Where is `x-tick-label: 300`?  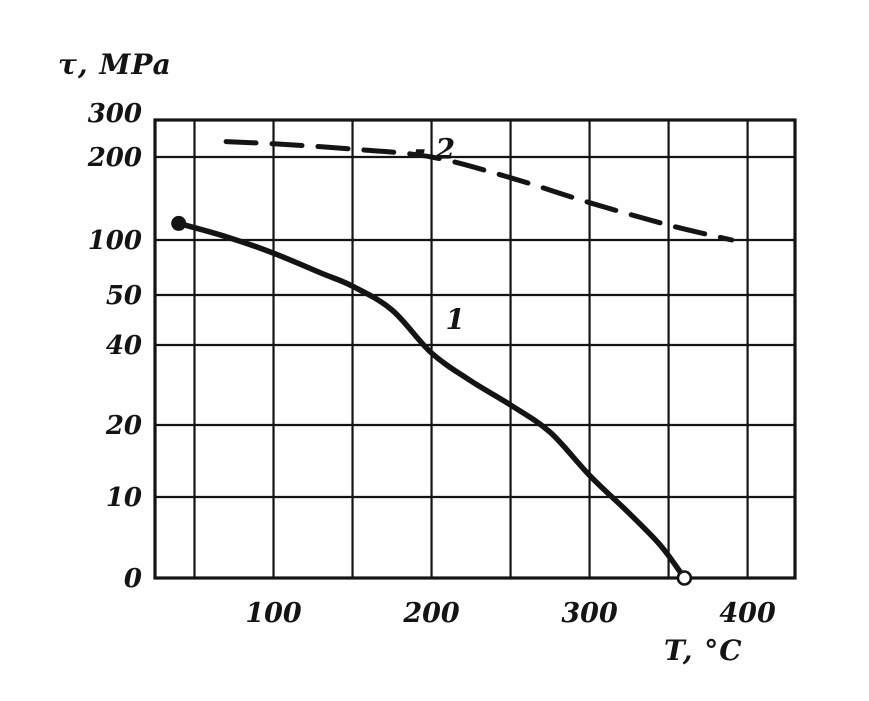
x-tick-label: 300 is located at coordinates (589, 613).